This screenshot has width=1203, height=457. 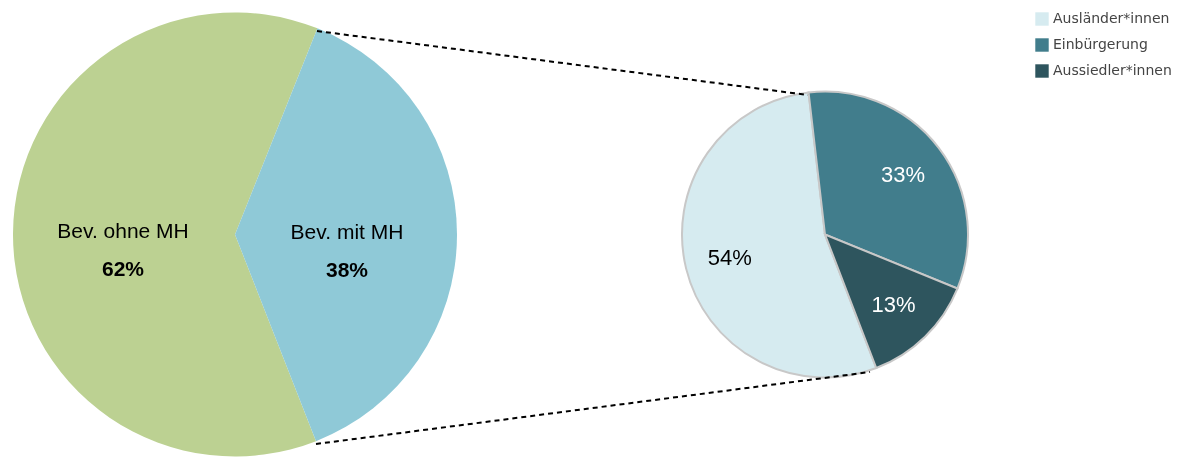 What do you see at coordinates (1112, 70) in the screenshot?
I see `legend-label: Aussiedler*innen` at bounding box center [1112, 70].